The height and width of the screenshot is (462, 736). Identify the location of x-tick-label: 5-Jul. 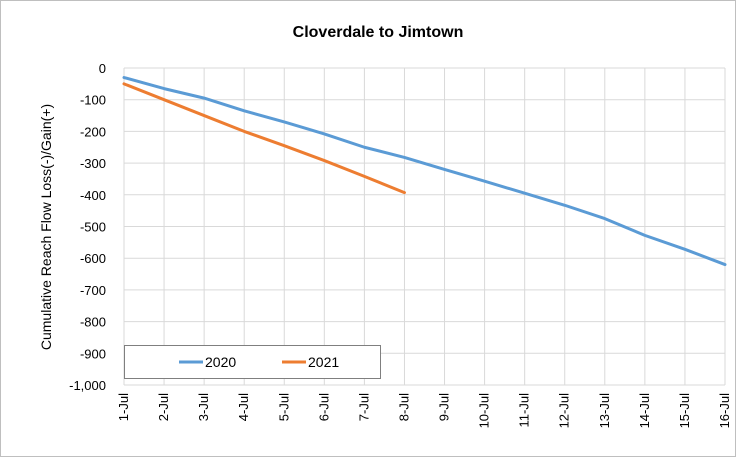
(283, 407).